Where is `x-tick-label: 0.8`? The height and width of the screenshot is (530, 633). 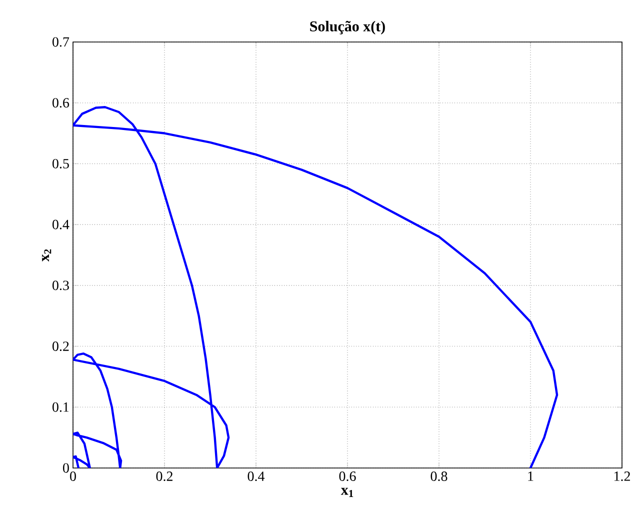 x-tick-label: 0.8 is located at coordinates (439, 477).